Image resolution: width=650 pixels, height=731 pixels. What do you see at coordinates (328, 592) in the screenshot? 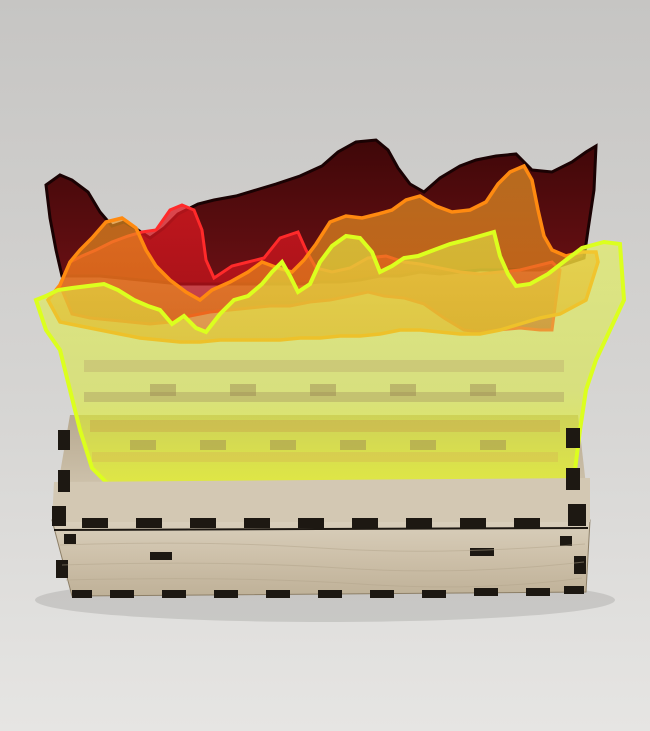
I see `finger-joint-bottom-row` at bounding box center [328, 592].